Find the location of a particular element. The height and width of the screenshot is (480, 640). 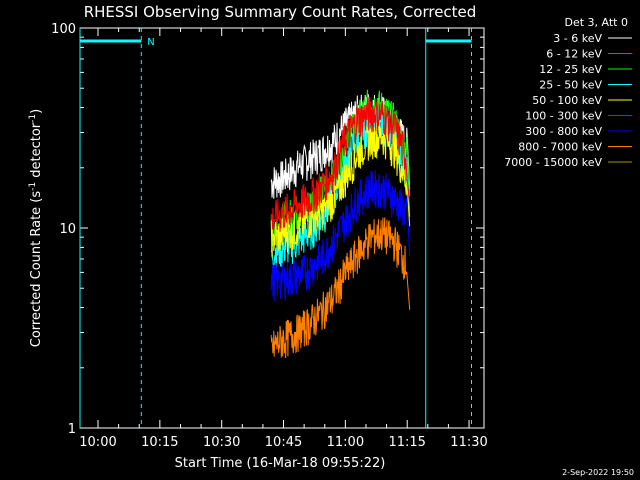

footer-date: 2-Sep-2022 19:50 is located at coordinates (598, 472).